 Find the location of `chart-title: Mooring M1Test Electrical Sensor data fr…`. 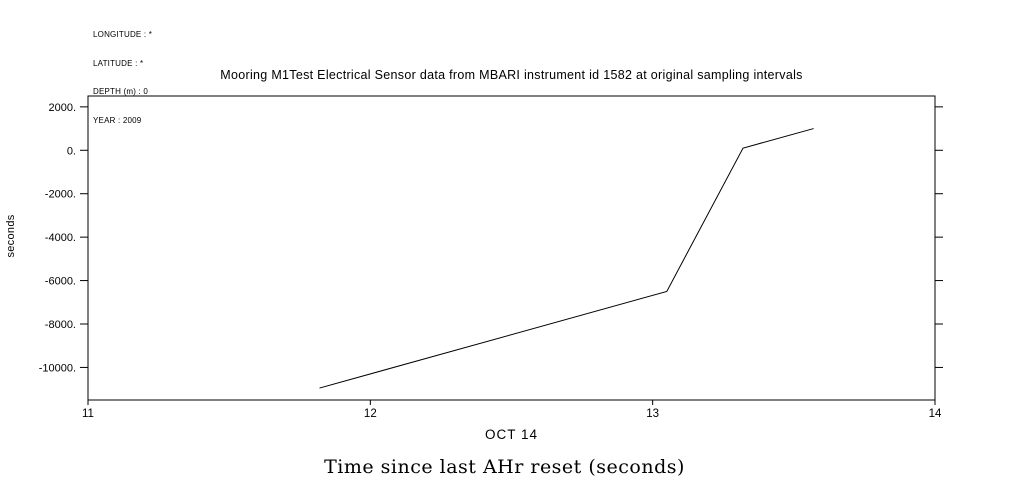

chart-title: Mooring M1Test Electrical Sensor data fr… is located at coordinates (511, 75).